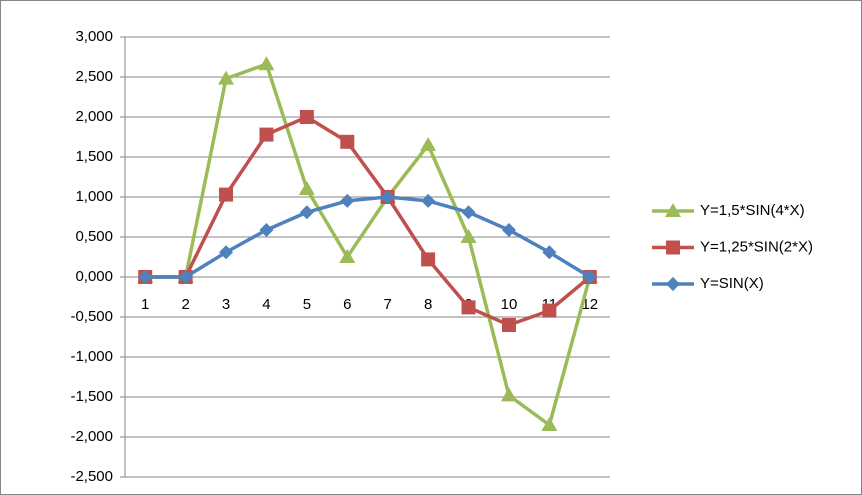 Image resolution: width=862 pixels, height=495 pixels. What do you see at coordinates (185, 304) in the screenshot?
I see `x-tick-label: 2` at bounding box center [185, 304].